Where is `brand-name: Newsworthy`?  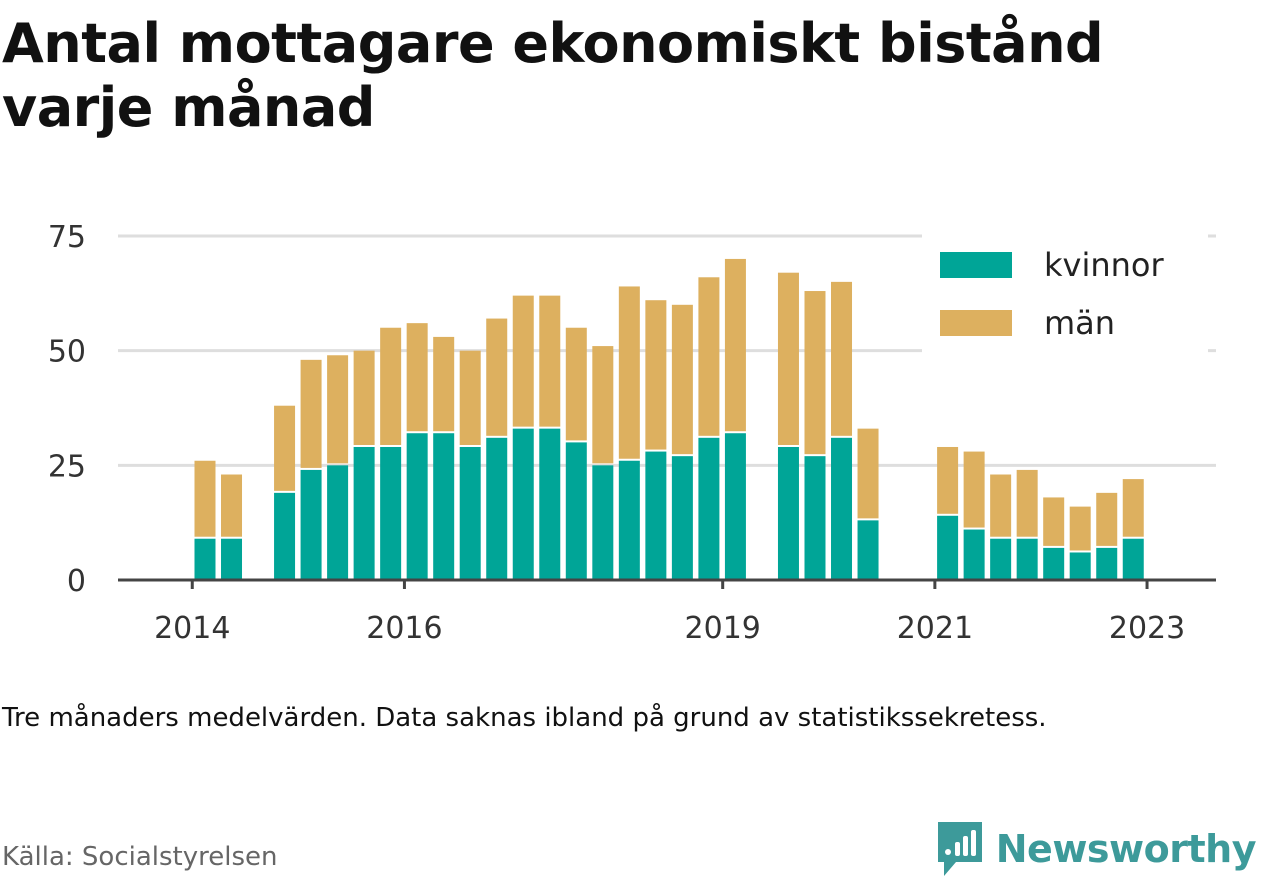 brand-name: Newsworthy is located at coordinates (1126, 849).